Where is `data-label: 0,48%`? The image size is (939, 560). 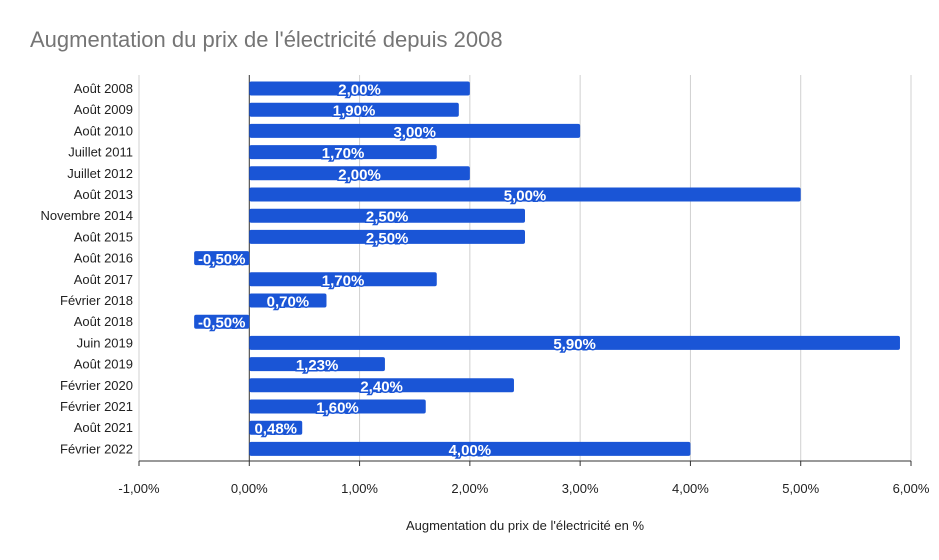
data-label: 0,48% is located at coordinates (275, 429).